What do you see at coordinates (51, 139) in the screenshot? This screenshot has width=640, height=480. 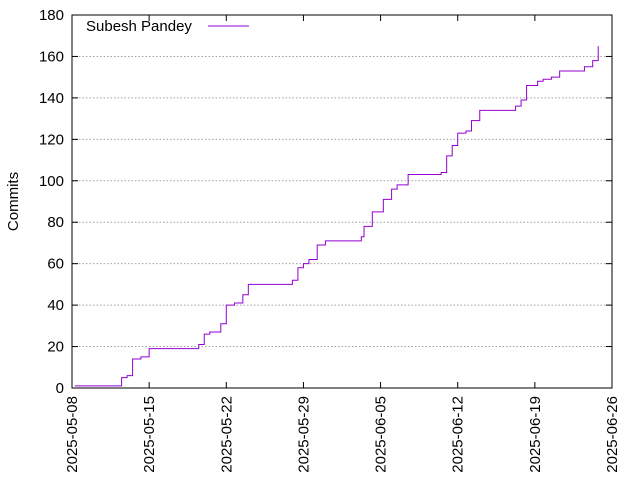 I see `y-tick-label: 120` at bounding box center [51, 139].